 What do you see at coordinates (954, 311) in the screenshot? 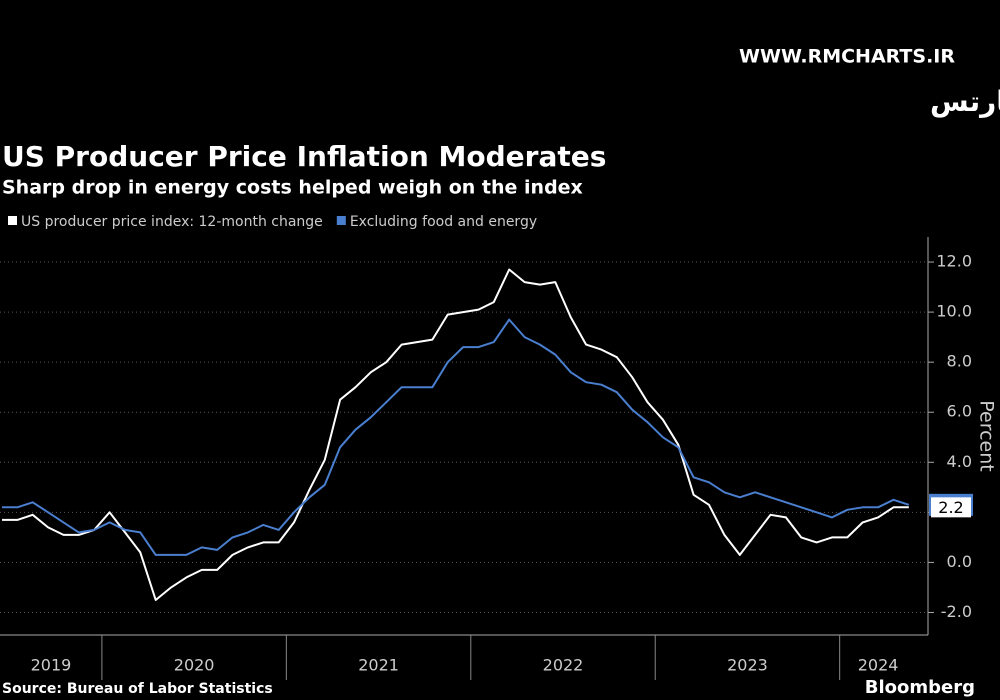
I see `y-tick-label: 10.0` at bounding box center [954, 311].